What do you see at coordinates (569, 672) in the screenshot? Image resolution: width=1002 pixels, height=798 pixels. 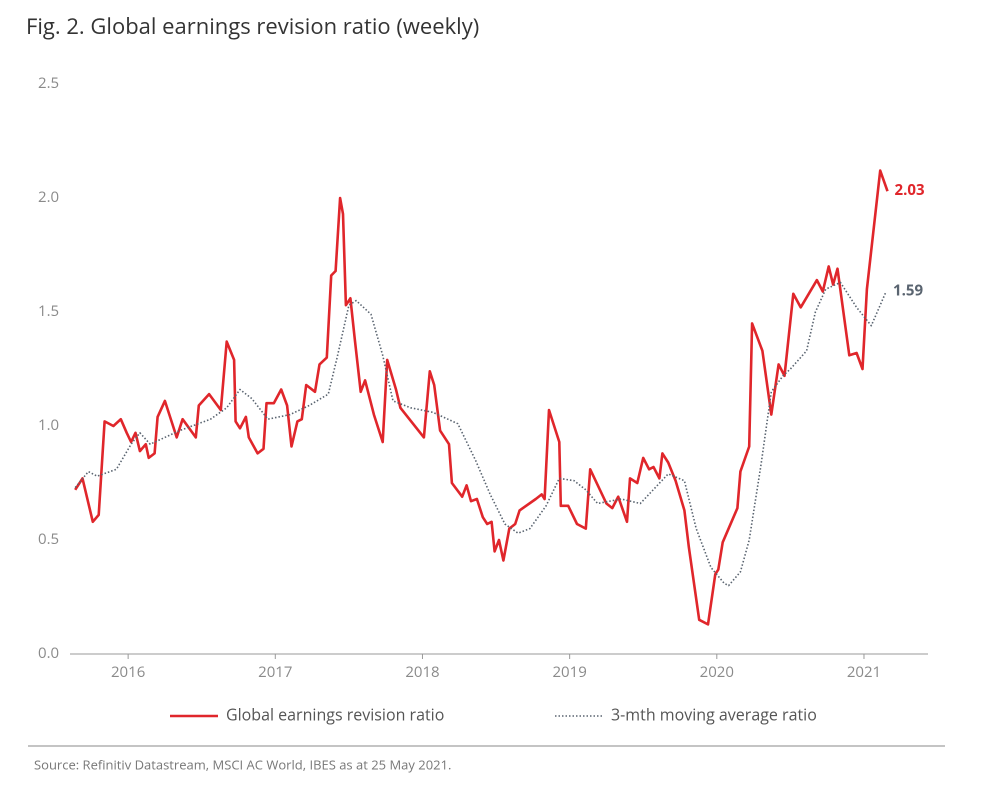 I see `x-tick-label: 2019` at bounding box center [569, 672].